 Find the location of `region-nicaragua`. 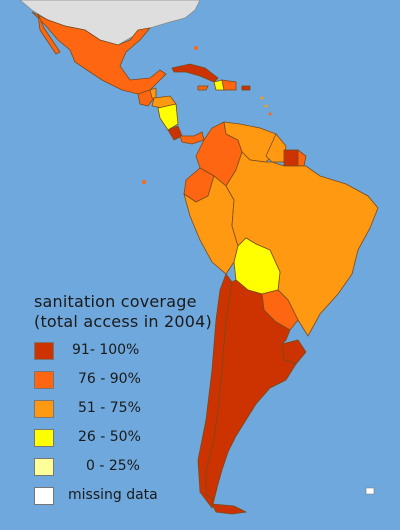

region-nicaragua is located at coordinates (168, 117).